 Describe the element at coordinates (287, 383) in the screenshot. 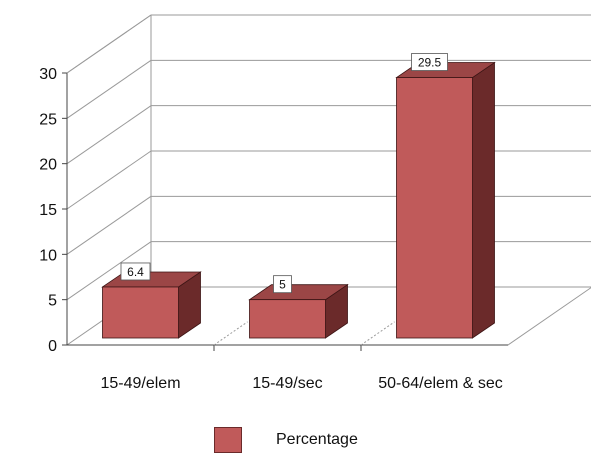

I see `x-category-label-1: 15-49/sec` at that location.